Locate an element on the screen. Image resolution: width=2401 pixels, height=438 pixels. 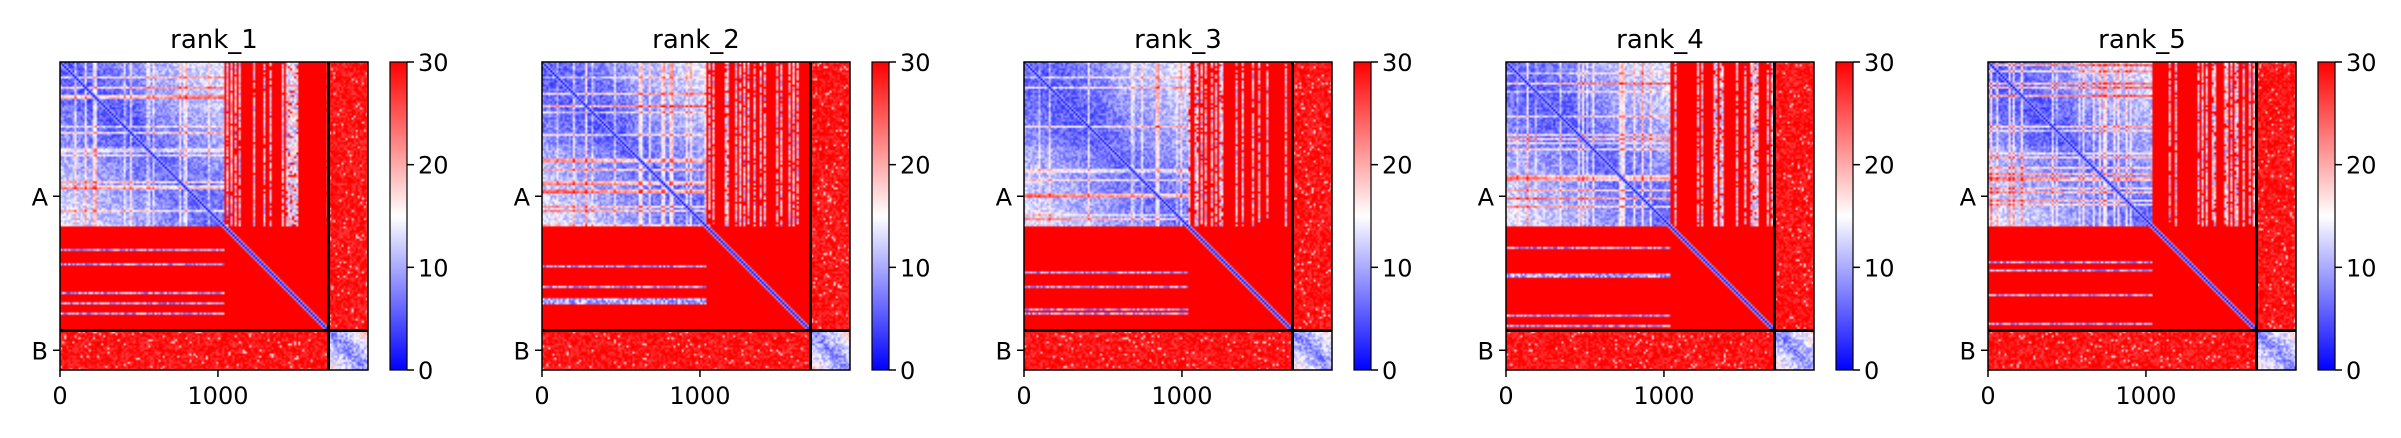
panel-title: rank_3 is located at coordinates (1178, 40).